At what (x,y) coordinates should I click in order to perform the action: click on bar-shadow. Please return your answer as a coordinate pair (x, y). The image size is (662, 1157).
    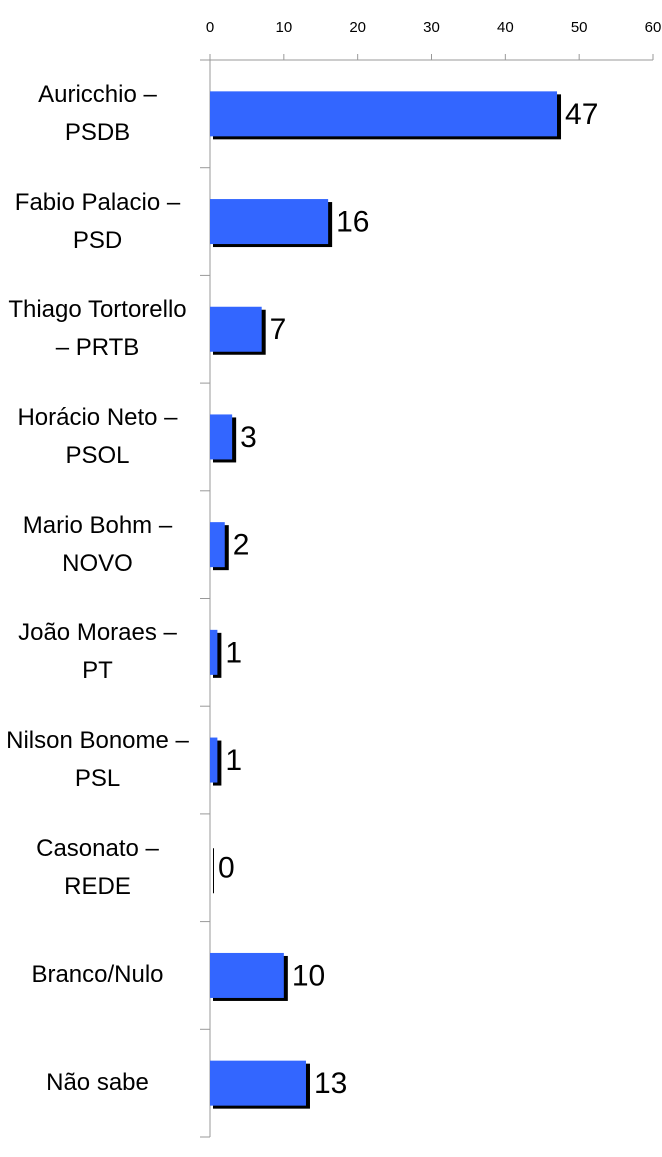
    Looking at the image, I should click on (213, 871).